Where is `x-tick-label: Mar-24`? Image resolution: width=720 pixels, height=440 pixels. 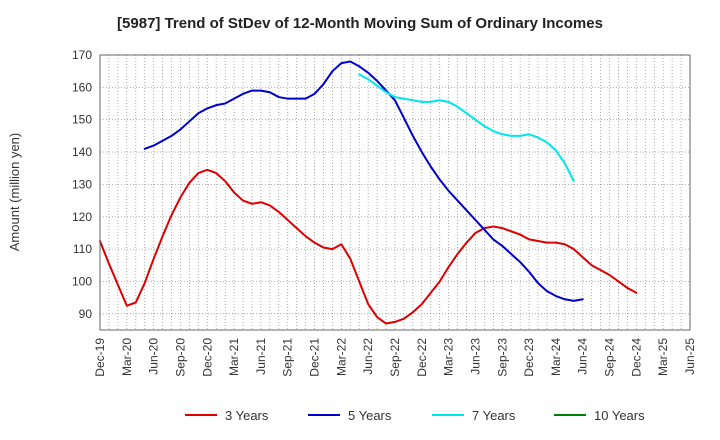 x-tick-label: Mar-24 is located at coordinates (556, 357).